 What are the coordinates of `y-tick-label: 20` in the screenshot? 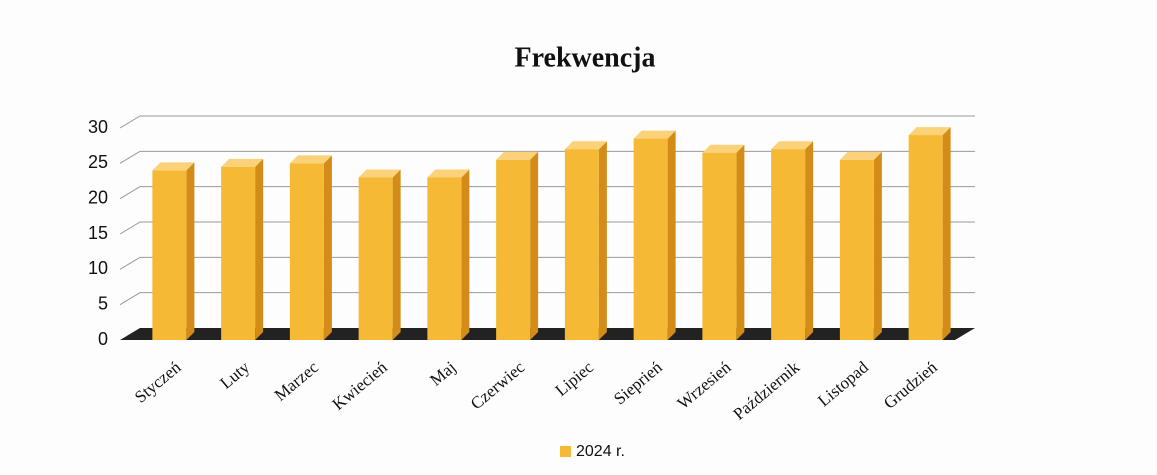 It's located at (98, 197).